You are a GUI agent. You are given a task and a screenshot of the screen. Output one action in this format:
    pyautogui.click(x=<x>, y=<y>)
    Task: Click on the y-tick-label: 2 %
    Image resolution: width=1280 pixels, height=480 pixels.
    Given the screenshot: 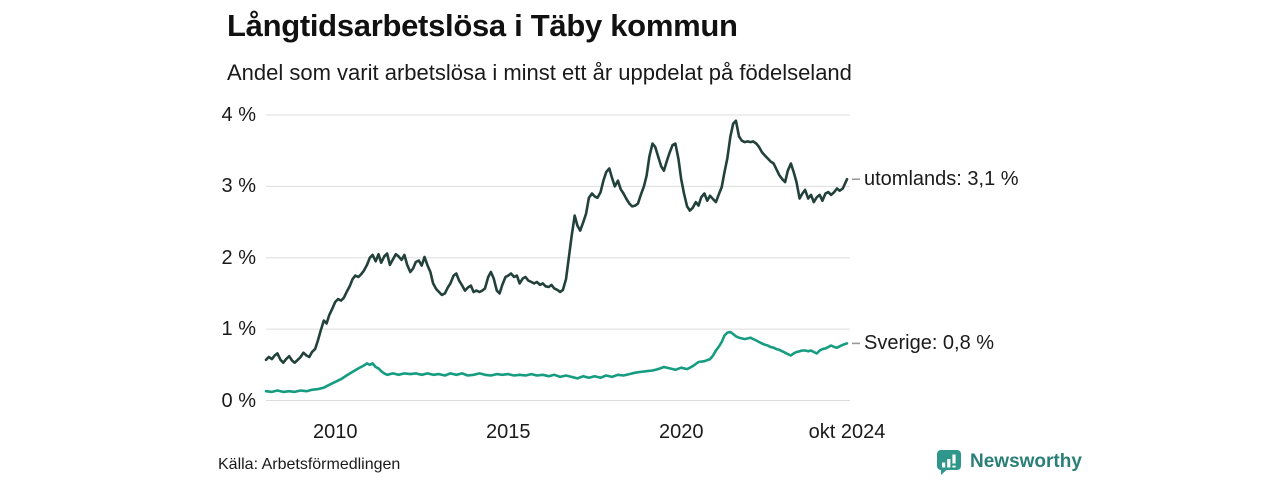 What is the action you would take?
    pyautogui.click(x=238, y=257)
    